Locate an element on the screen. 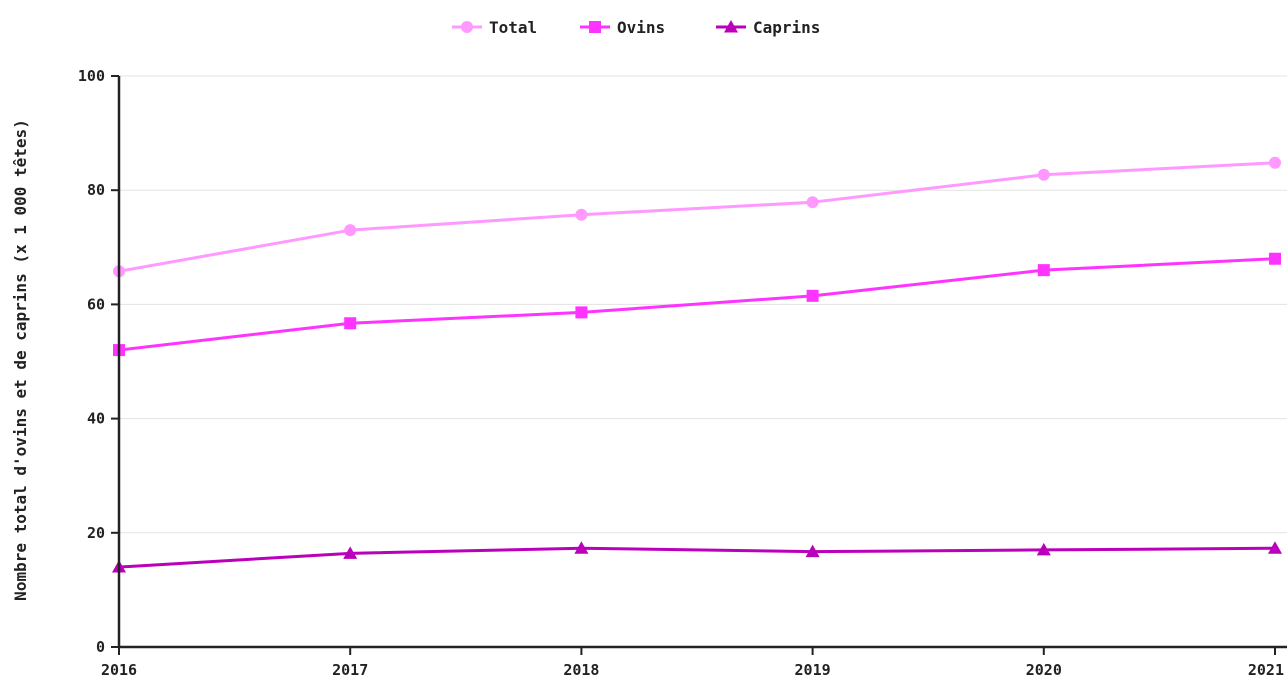 This screenshot has width=1287, height=687. y-tick-label: 60 is located at coordinates (96, 304).